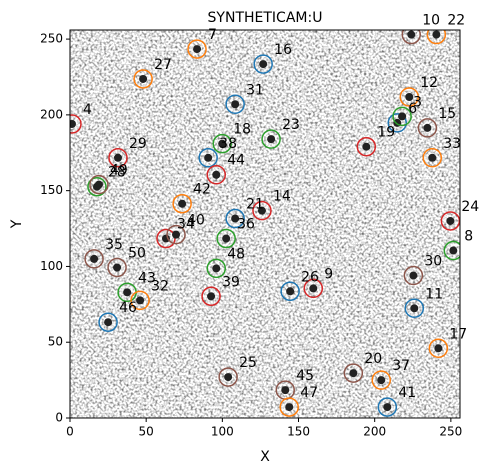 The image size is (489, 476). Describe the element at coordinates (160, 286) in the screenshot. I see `source-label: 32` at that location.